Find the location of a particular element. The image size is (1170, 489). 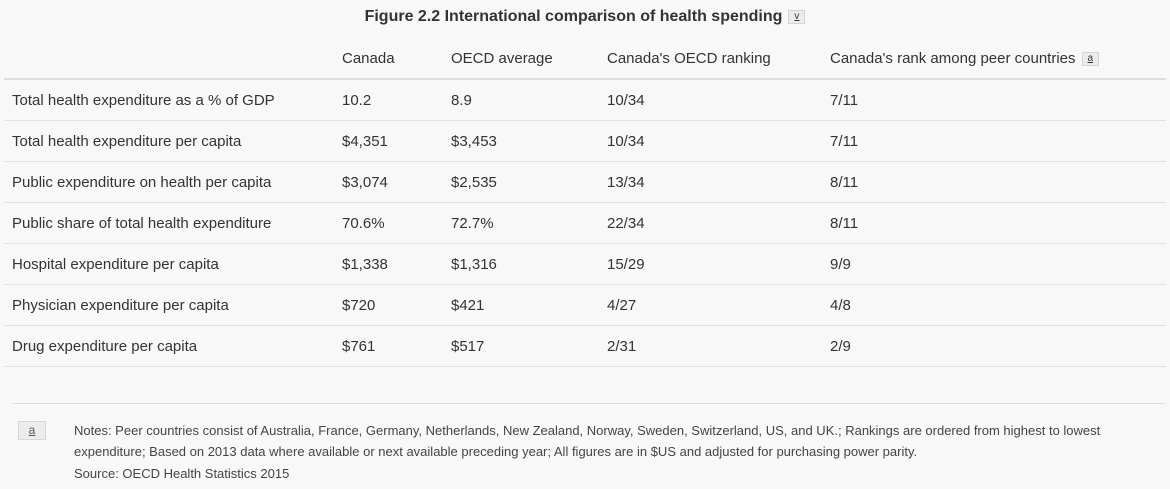

cell-canada: $4,351 is located at coordinates (396, 141).